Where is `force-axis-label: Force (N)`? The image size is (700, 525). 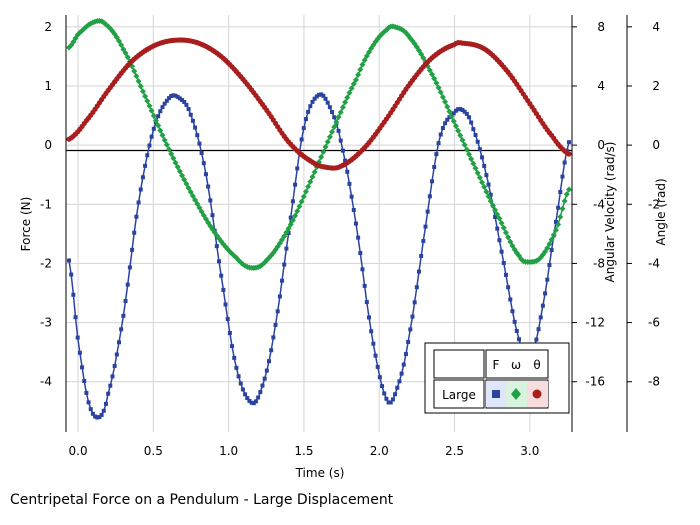 force-axis-label: Force (N) is located at coordinates (26, 224).